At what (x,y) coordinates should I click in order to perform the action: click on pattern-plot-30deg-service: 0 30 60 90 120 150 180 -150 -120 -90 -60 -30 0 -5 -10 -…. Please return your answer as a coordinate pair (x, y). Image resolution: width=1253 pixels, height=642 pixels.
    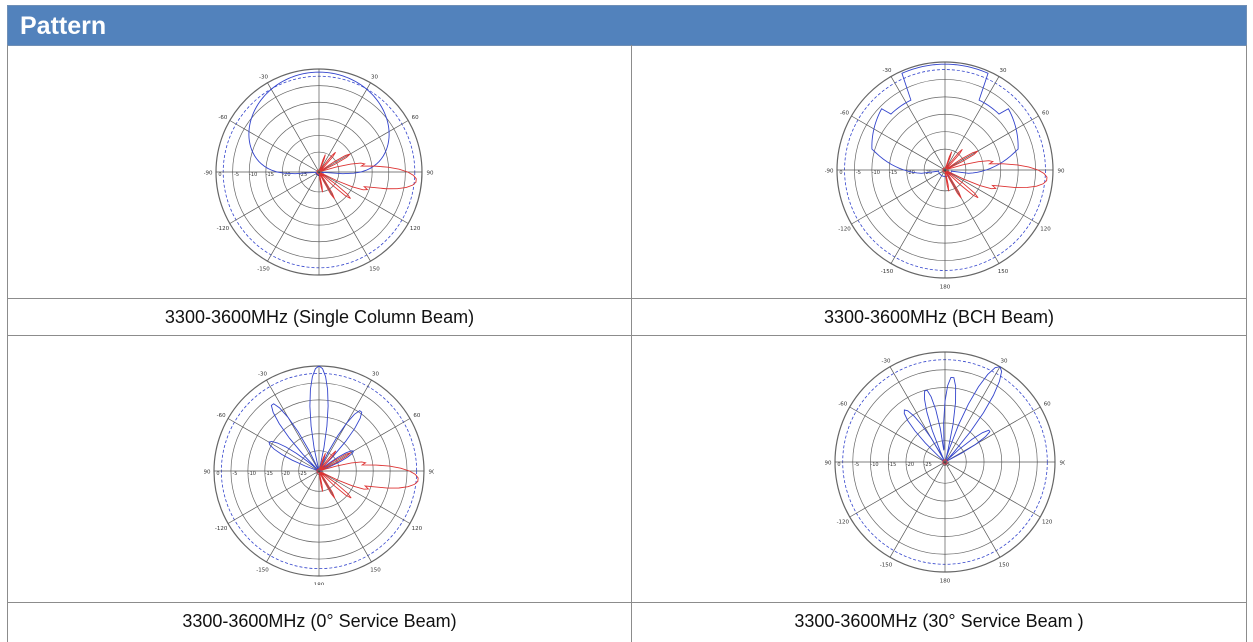
    Looking at the image, I should click on (945, 466).